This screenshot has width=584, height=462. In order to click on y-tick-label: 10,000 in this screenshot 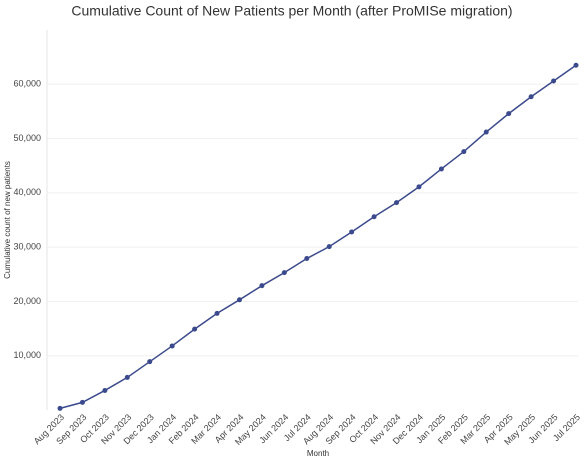, I will do `click(27, 355)`.